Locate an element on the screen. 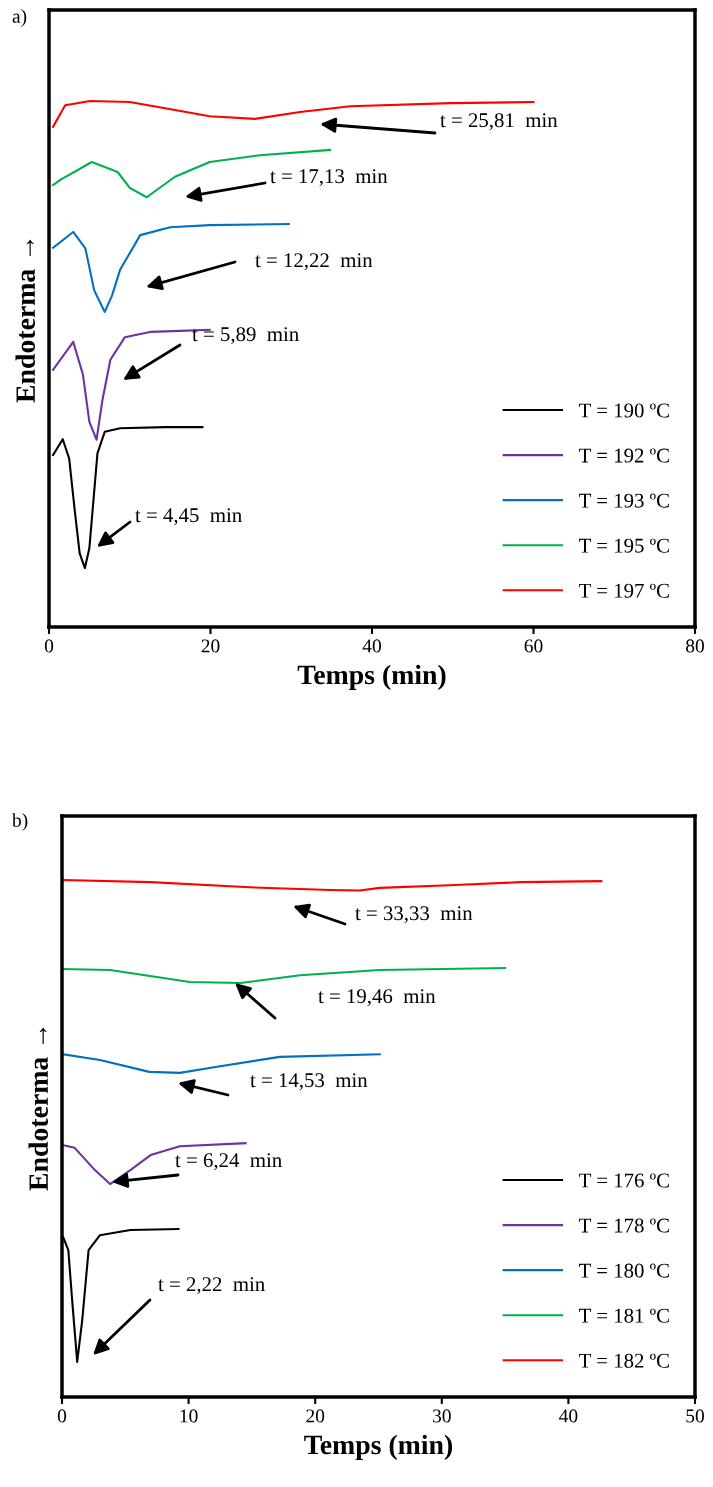 The image size is (713, 1487). legend-label: T = 181 ºC is located at coordinates (624, 1315).